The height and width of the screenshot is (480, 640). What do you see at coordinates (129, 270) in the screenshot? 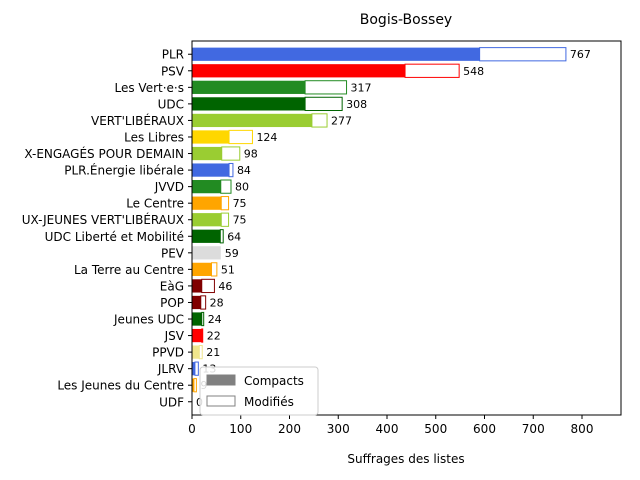
I see `y-tick-label: La Terre au Centre` at bounding box center [129, 270].